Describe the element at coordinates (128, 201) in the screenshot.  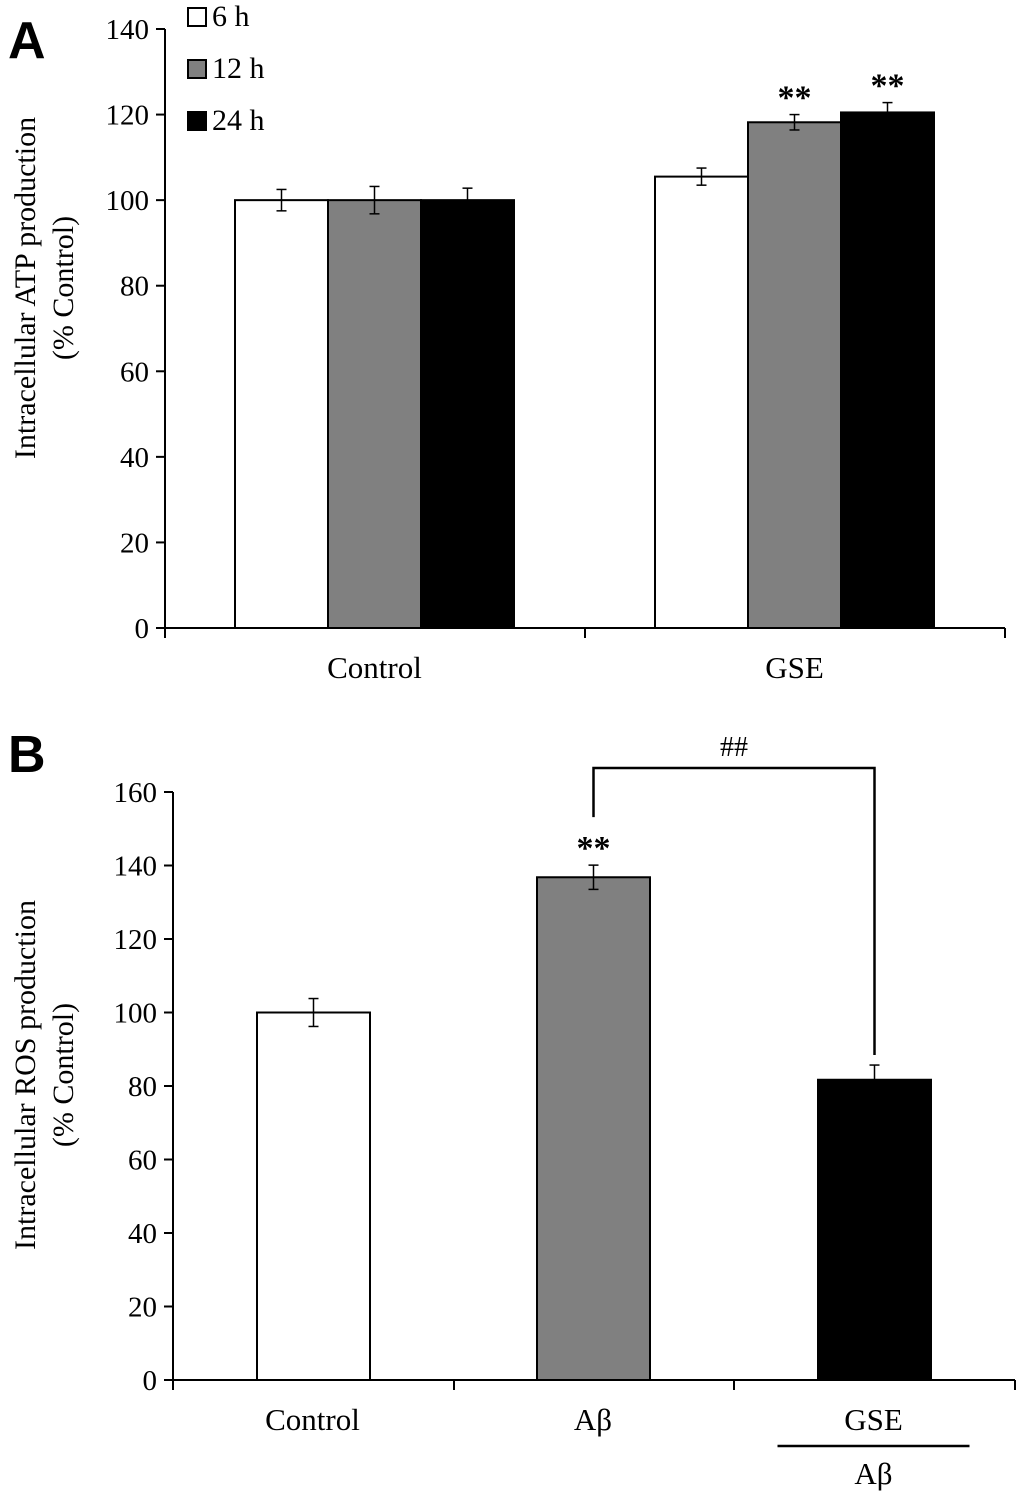
I see `panel-a-y-tick-label: 100` at that location.